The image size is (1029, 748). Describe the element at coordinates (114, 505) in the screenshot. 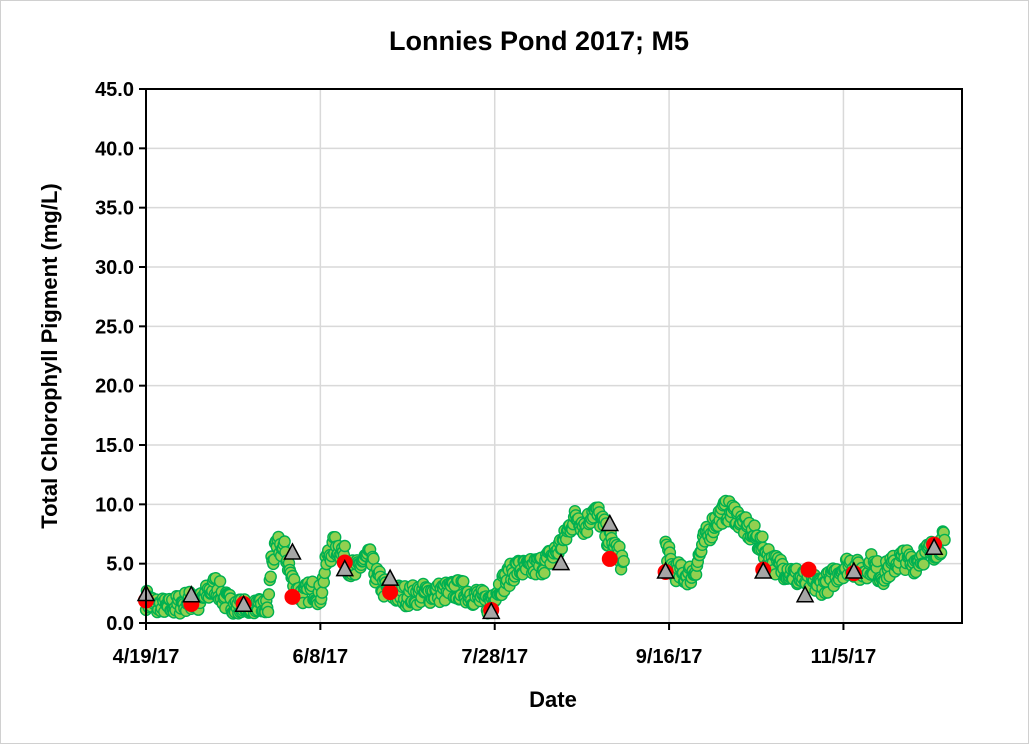

I see `y-tick-label: 10.0` at that location.